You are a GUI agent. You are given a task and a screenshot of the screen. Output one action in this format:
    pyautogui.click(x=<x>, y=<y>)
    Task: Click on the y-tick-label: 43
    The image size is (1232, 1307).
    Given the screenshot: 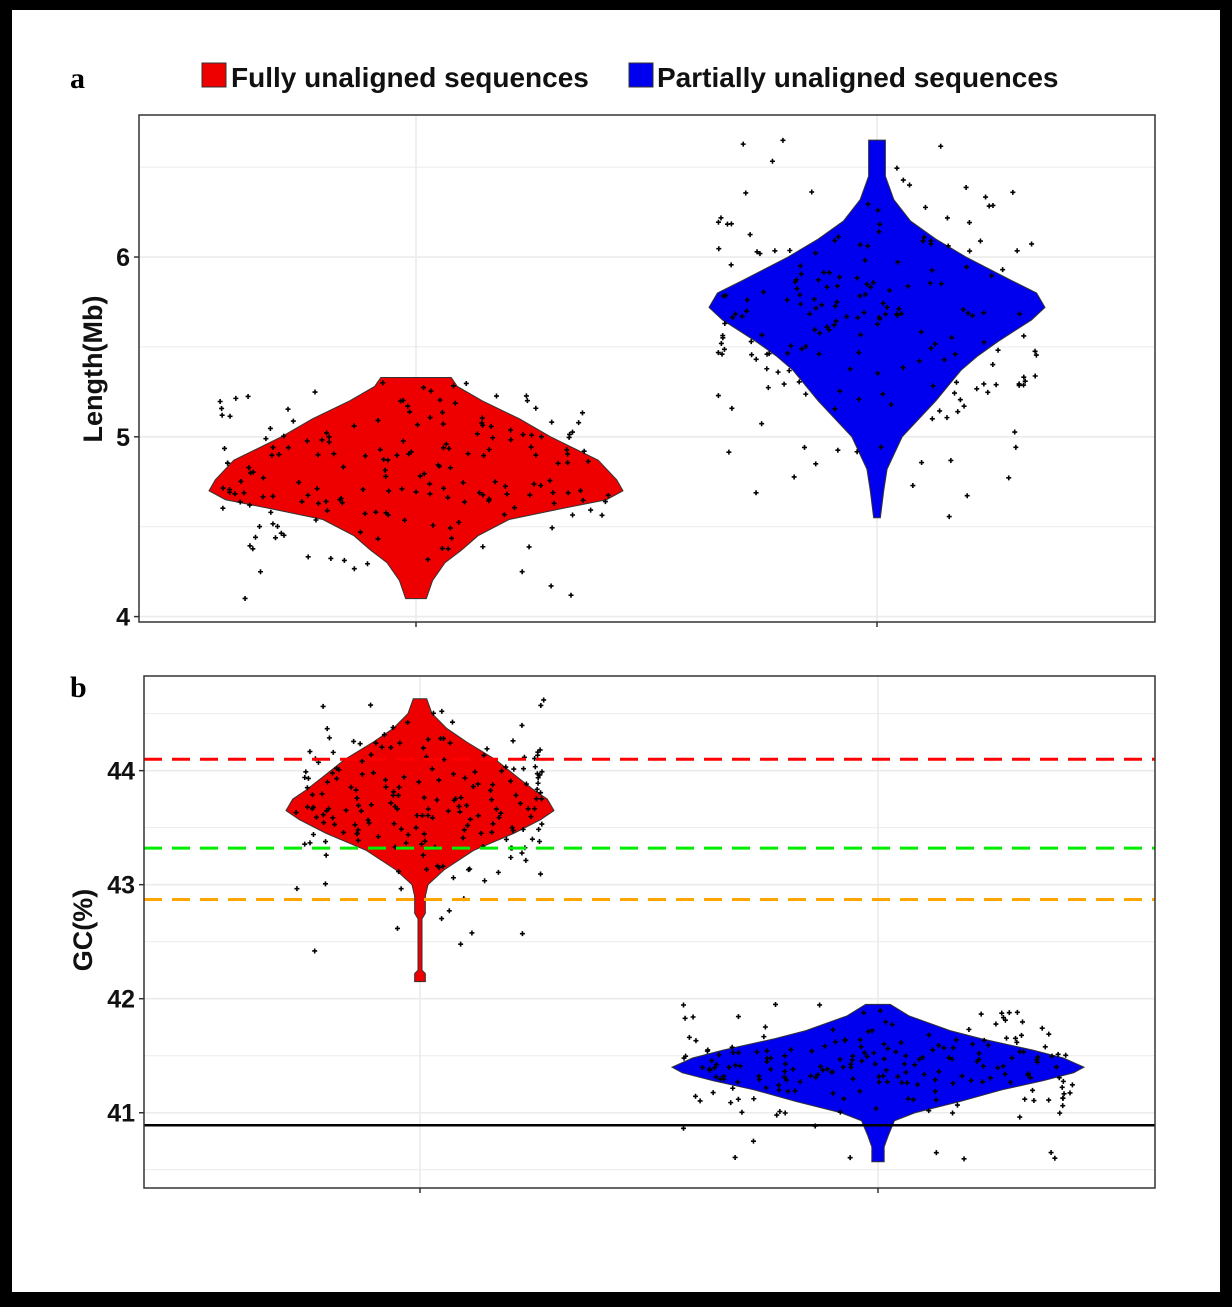 What is the action you would take?
    pyautogui.click(x=121, y=886)
    